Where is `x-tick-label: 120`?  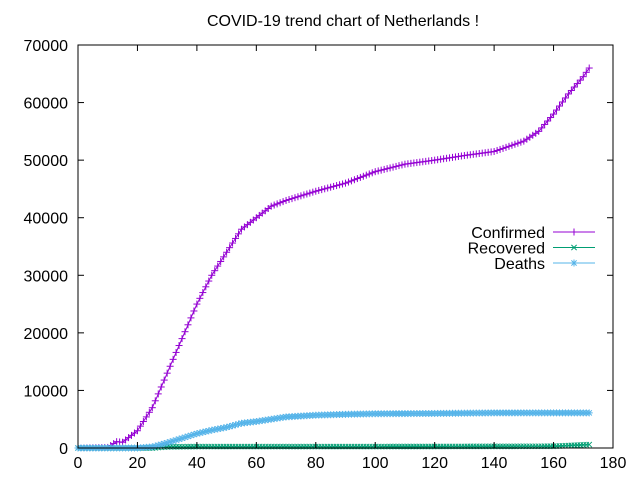
x-tick-label: 120 is located at coordinates (434, 463).